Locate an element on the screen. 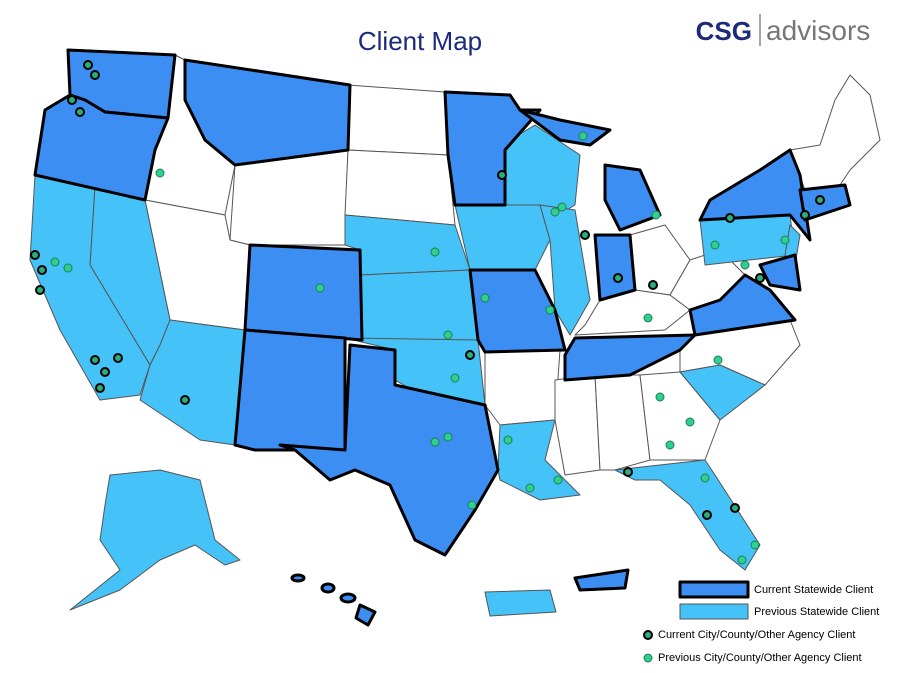 The width and height of the screenshot is (900, 673). legend-label: Previous City/County/Other Agency Client is located at coordinates (760, 658).